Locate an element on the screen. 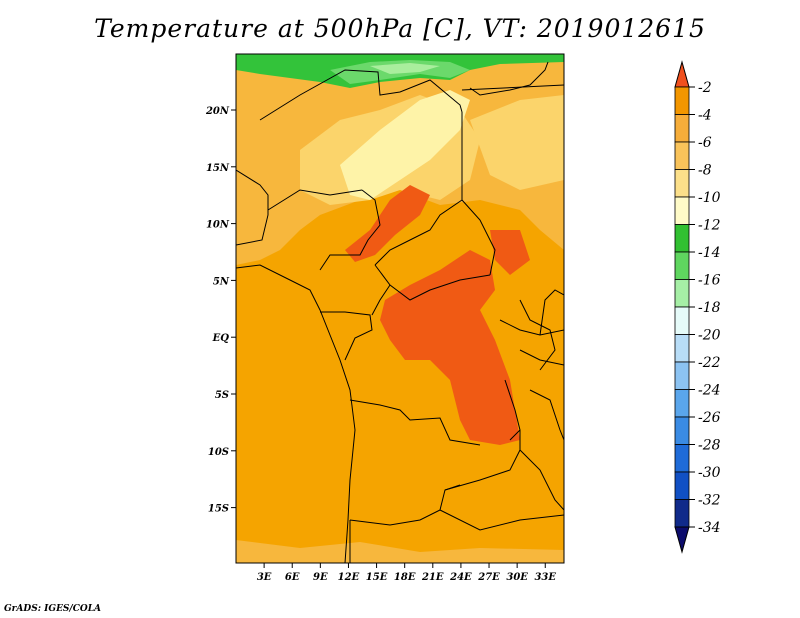  colorbar-label: -20 is located at coordinates (709, 336).